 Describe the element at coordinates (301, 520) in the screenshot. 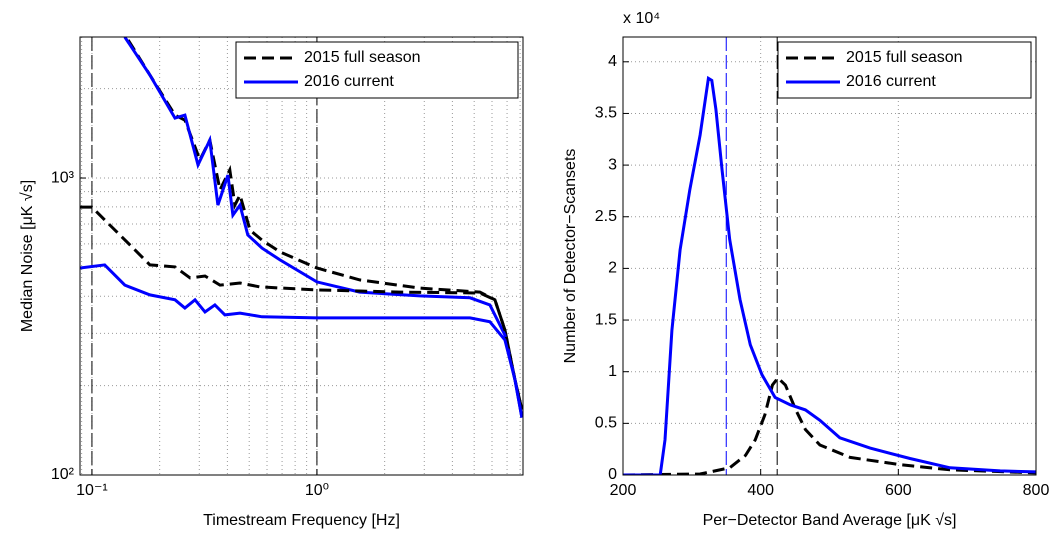

I see `x-axis-label: Timestream Frequency [Hz]` at that location.